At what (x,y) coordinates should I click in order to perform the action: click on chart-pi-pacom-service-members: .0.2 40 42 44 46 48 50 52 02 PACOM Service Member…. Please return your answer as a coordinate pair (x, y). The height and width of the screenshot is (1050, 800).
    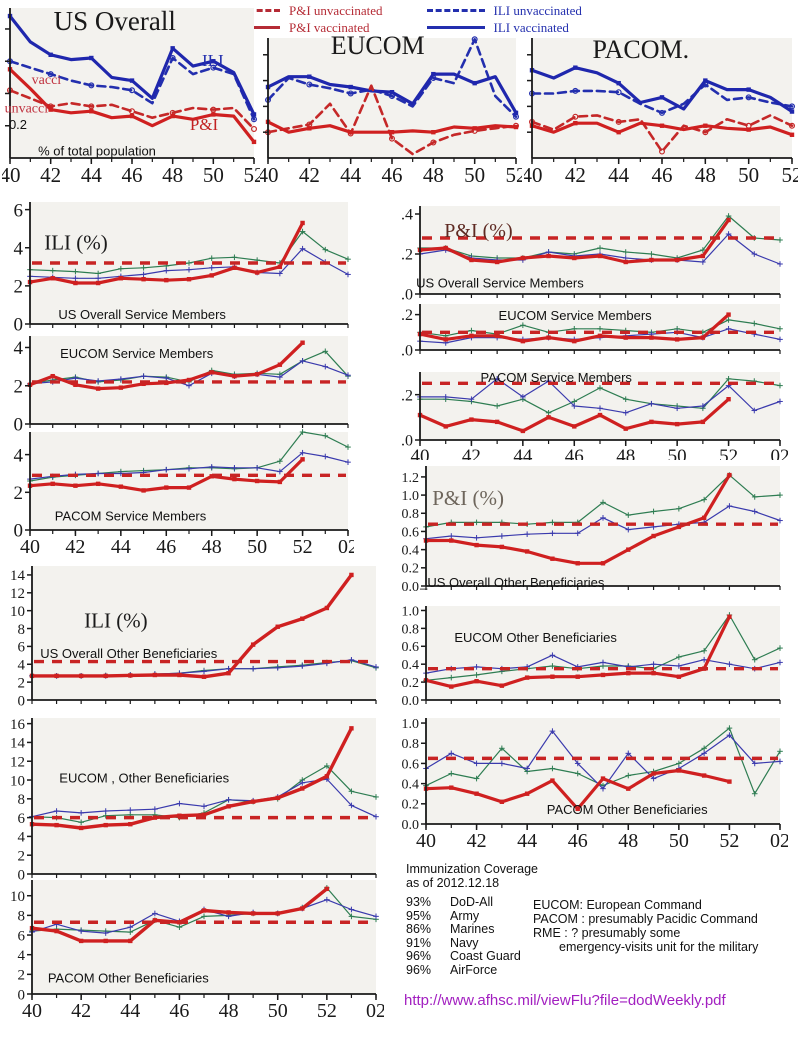
    Looking at the image, I should click on (588, 417).